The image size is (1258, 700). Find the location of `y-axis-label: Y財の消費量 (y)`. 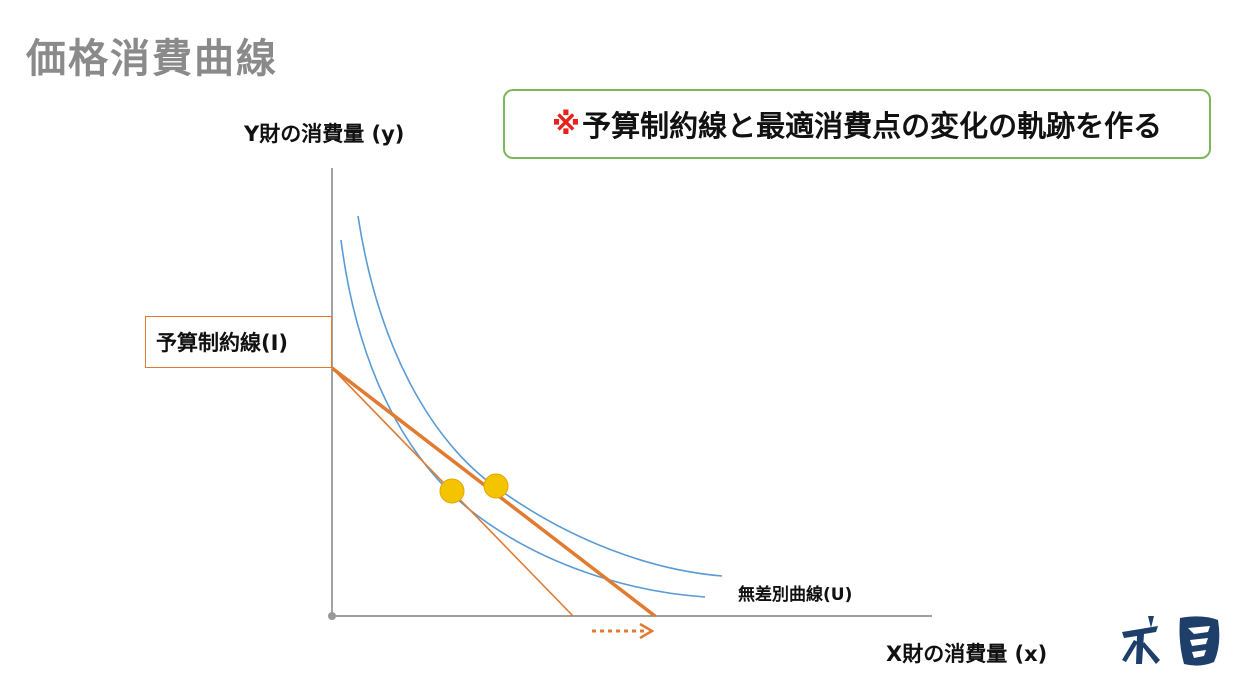

y-axis-label: Y財の消費量 (y) is located at coordinates (324, 134).